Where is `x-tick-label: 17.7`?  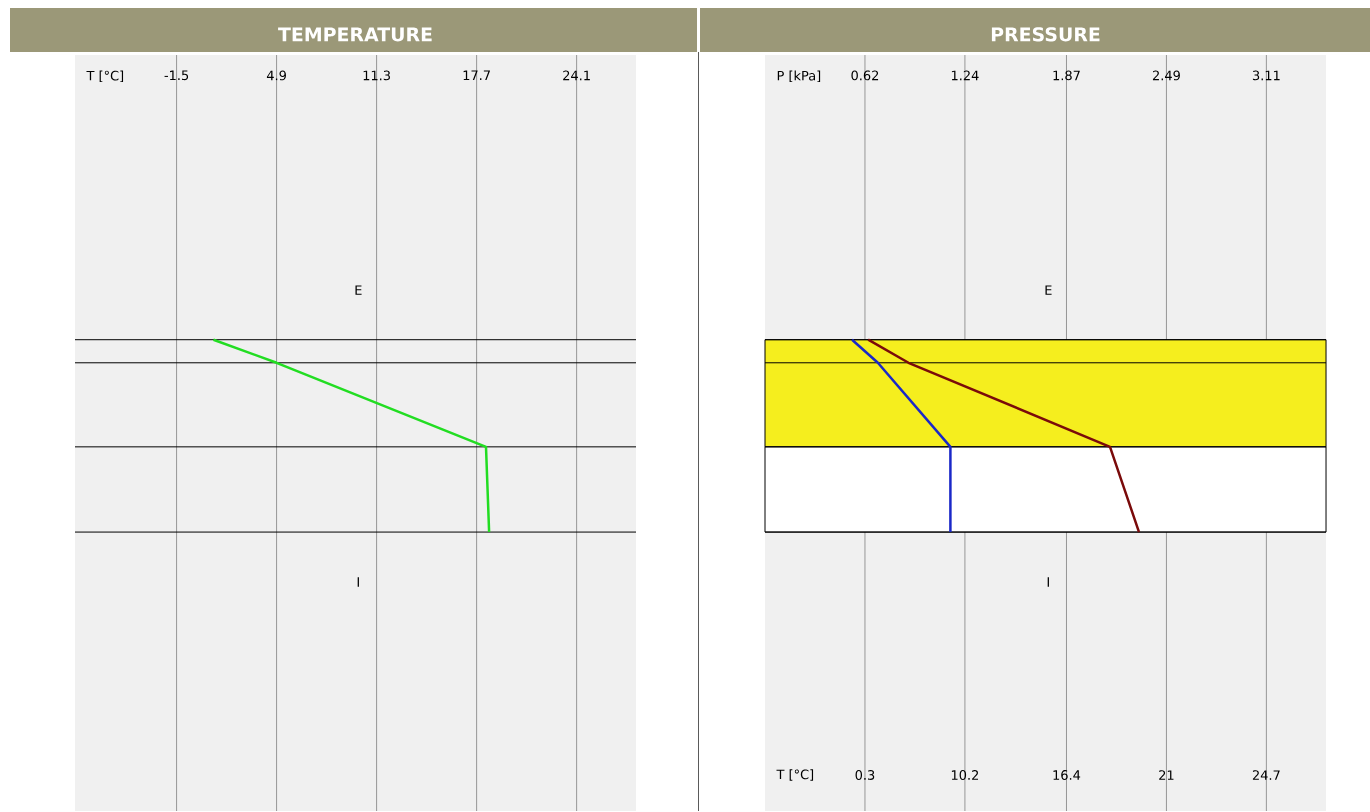
x-tick-label: 17.7 is located at coordinates (476, 75).